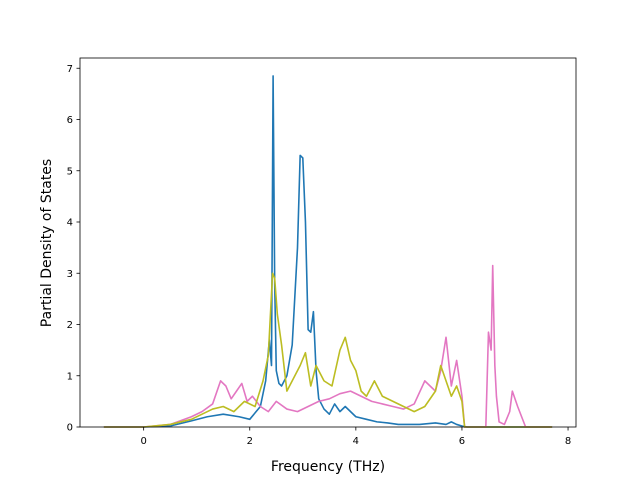  Describe the element at coordinates (70, 171) in the screenshot. I see `y-tick-label: 5` at that location.